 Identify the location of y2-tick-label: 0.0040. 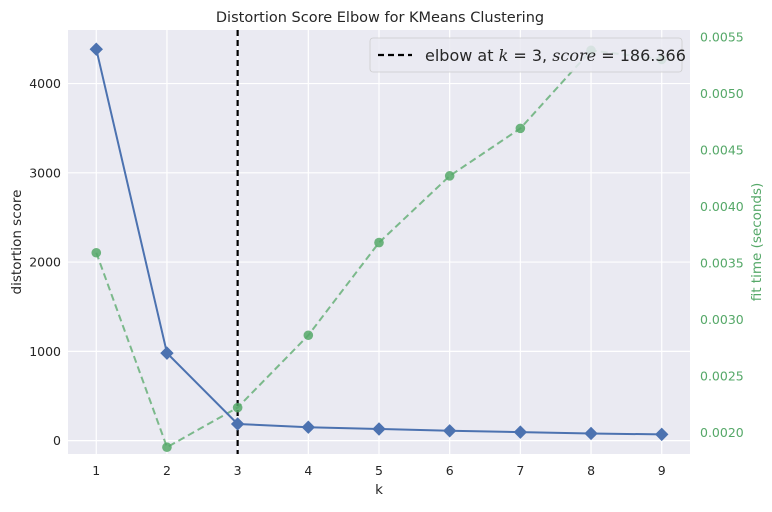
(722, 206).